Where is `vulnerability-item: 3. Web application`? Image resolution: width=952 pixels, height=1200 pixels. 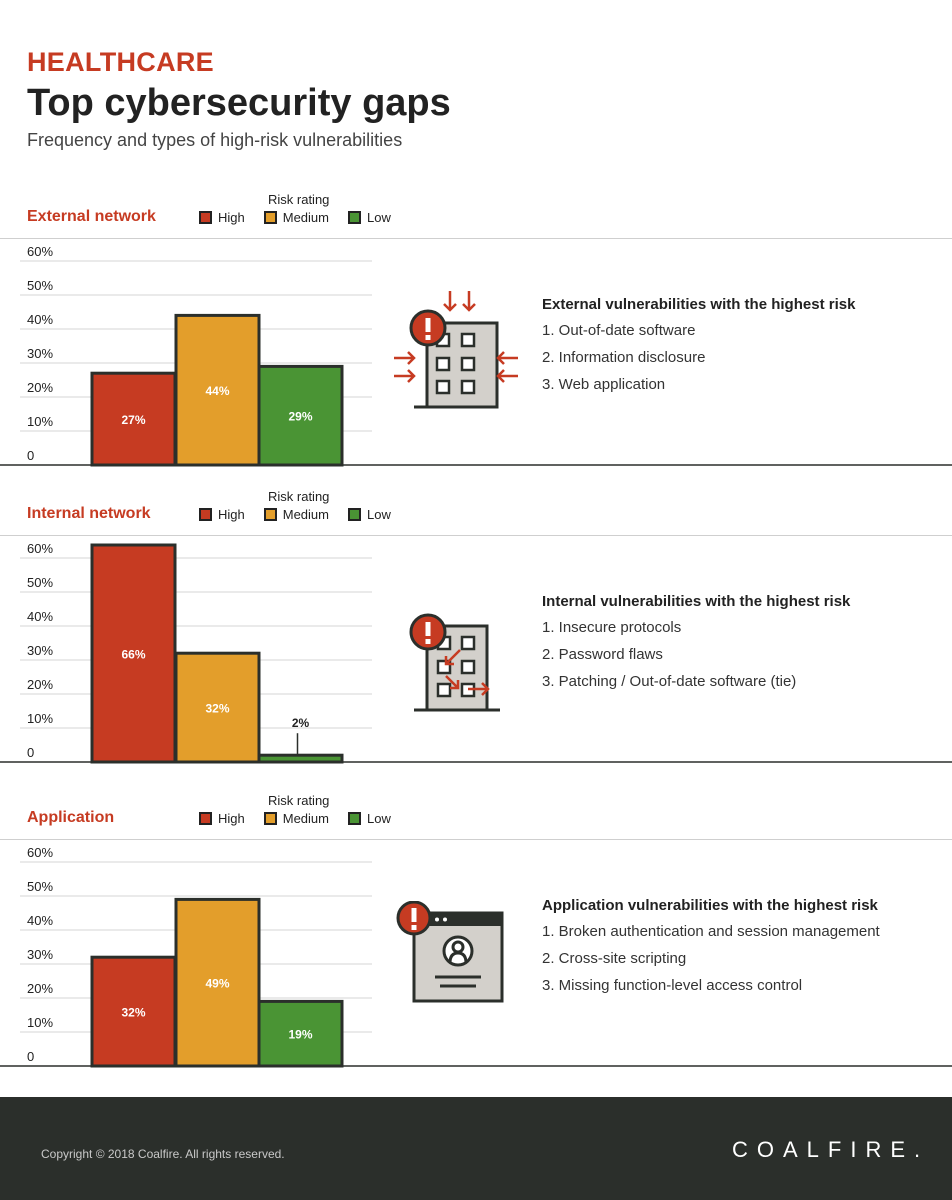 vulnerability-item: 3. Web application is located at coordinates (604, 384).